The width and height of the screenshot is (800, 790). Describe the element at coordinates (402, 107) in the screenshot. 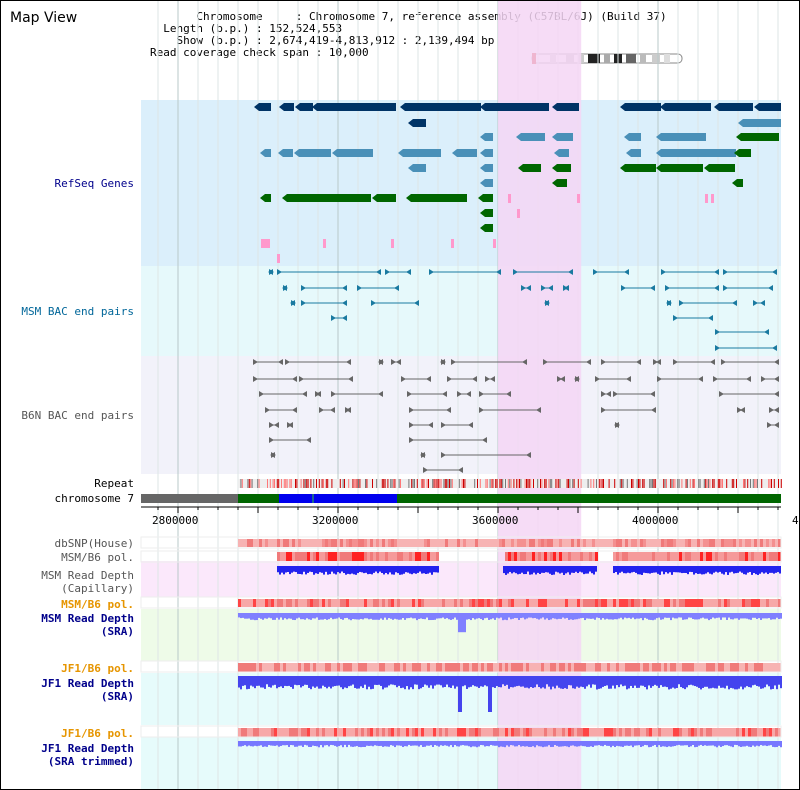

I see `refseq-gene-arrow` at that location.